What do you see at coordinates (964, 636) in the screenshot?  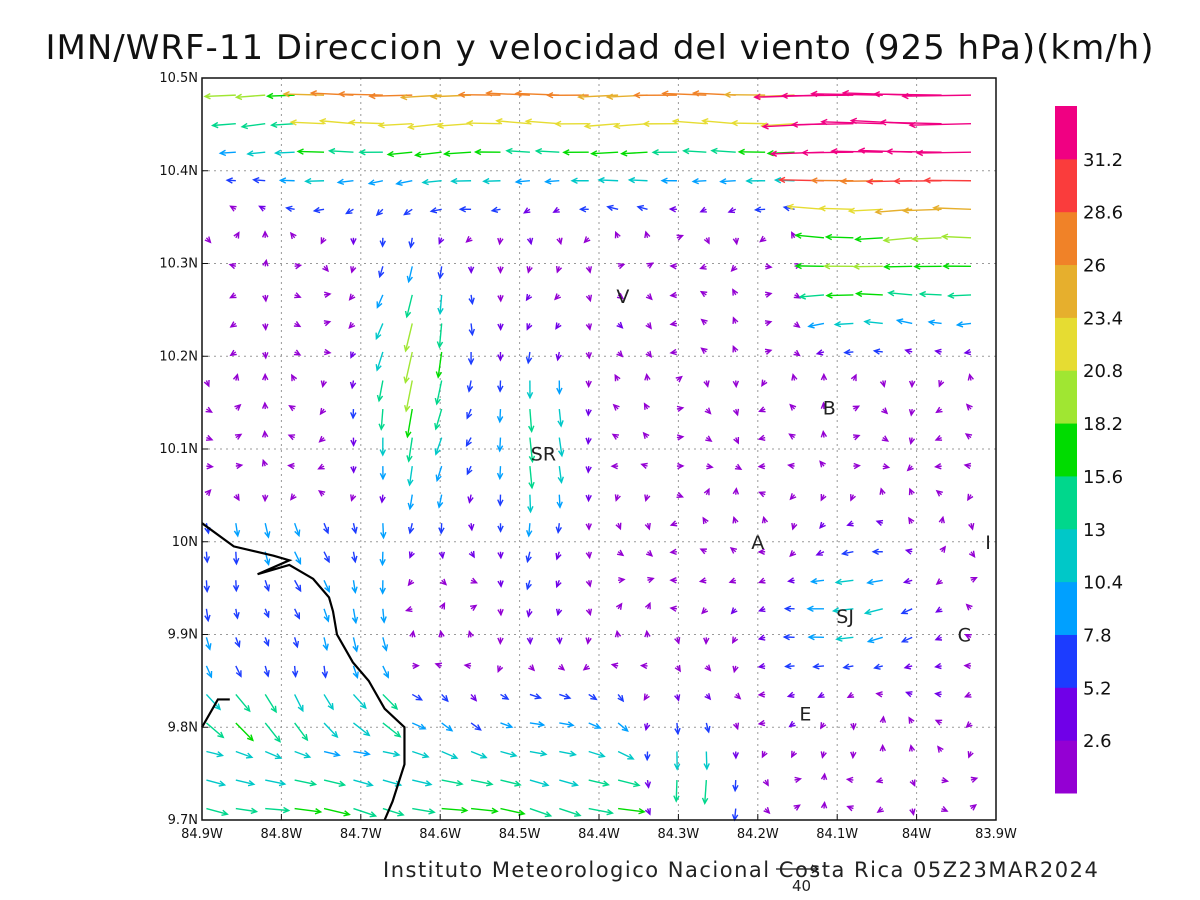 I see `station-label: C` at bounding box center [964, 636].